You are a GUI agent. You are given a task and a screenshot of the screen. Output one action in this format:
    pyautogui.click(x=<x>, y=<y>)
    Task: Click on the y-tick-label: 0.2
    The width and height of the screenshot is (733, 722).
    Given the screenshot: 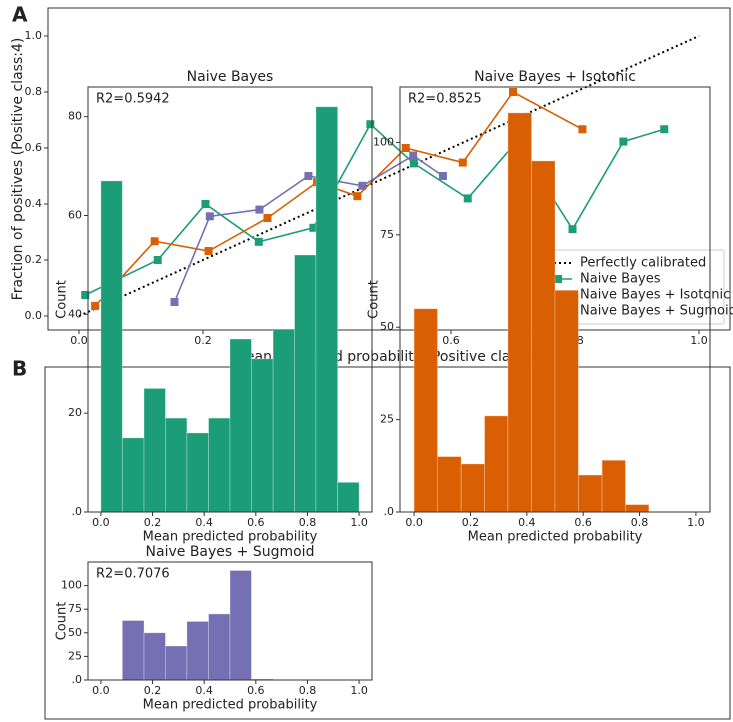 What is the action you would take?
    pyautogui.click(x=34, y=259)
    